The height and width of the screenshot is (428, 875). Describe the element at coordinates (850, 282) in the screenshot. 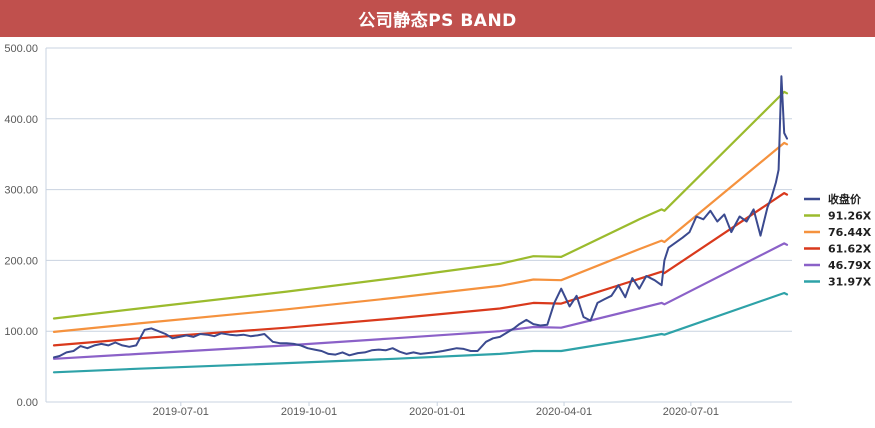

I see `legend-label: 31.97X` at that location.